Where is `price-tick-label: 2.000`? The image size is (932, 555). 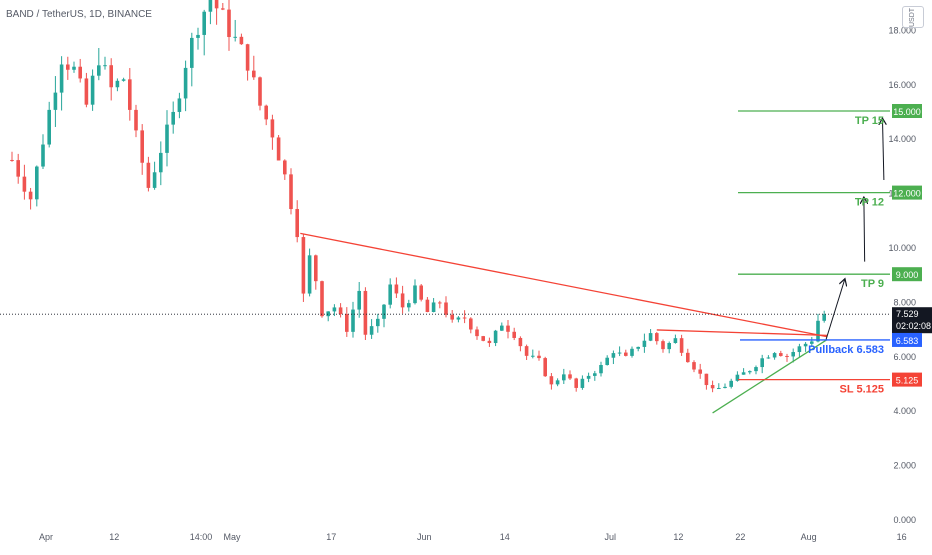 price-tick-label: 2.000 is located at coordinates (904, 466).